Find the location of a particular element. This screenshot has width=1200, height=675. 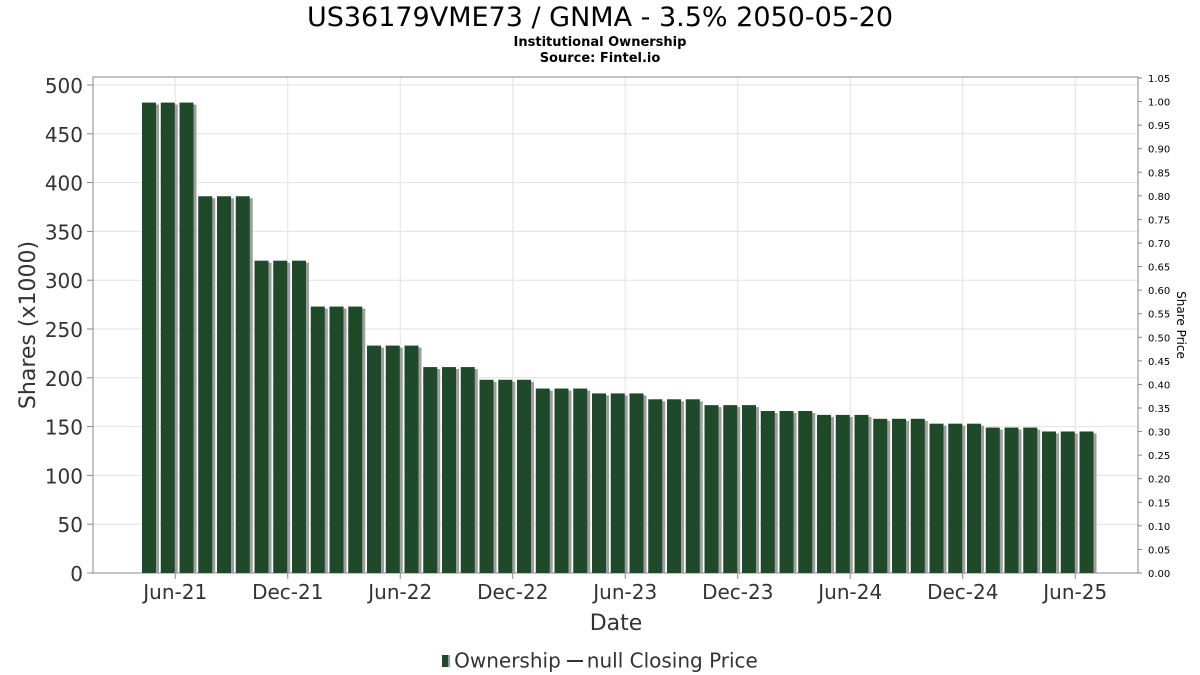

legend-ownership-label: Ownership is located at coordinates (507, 660).